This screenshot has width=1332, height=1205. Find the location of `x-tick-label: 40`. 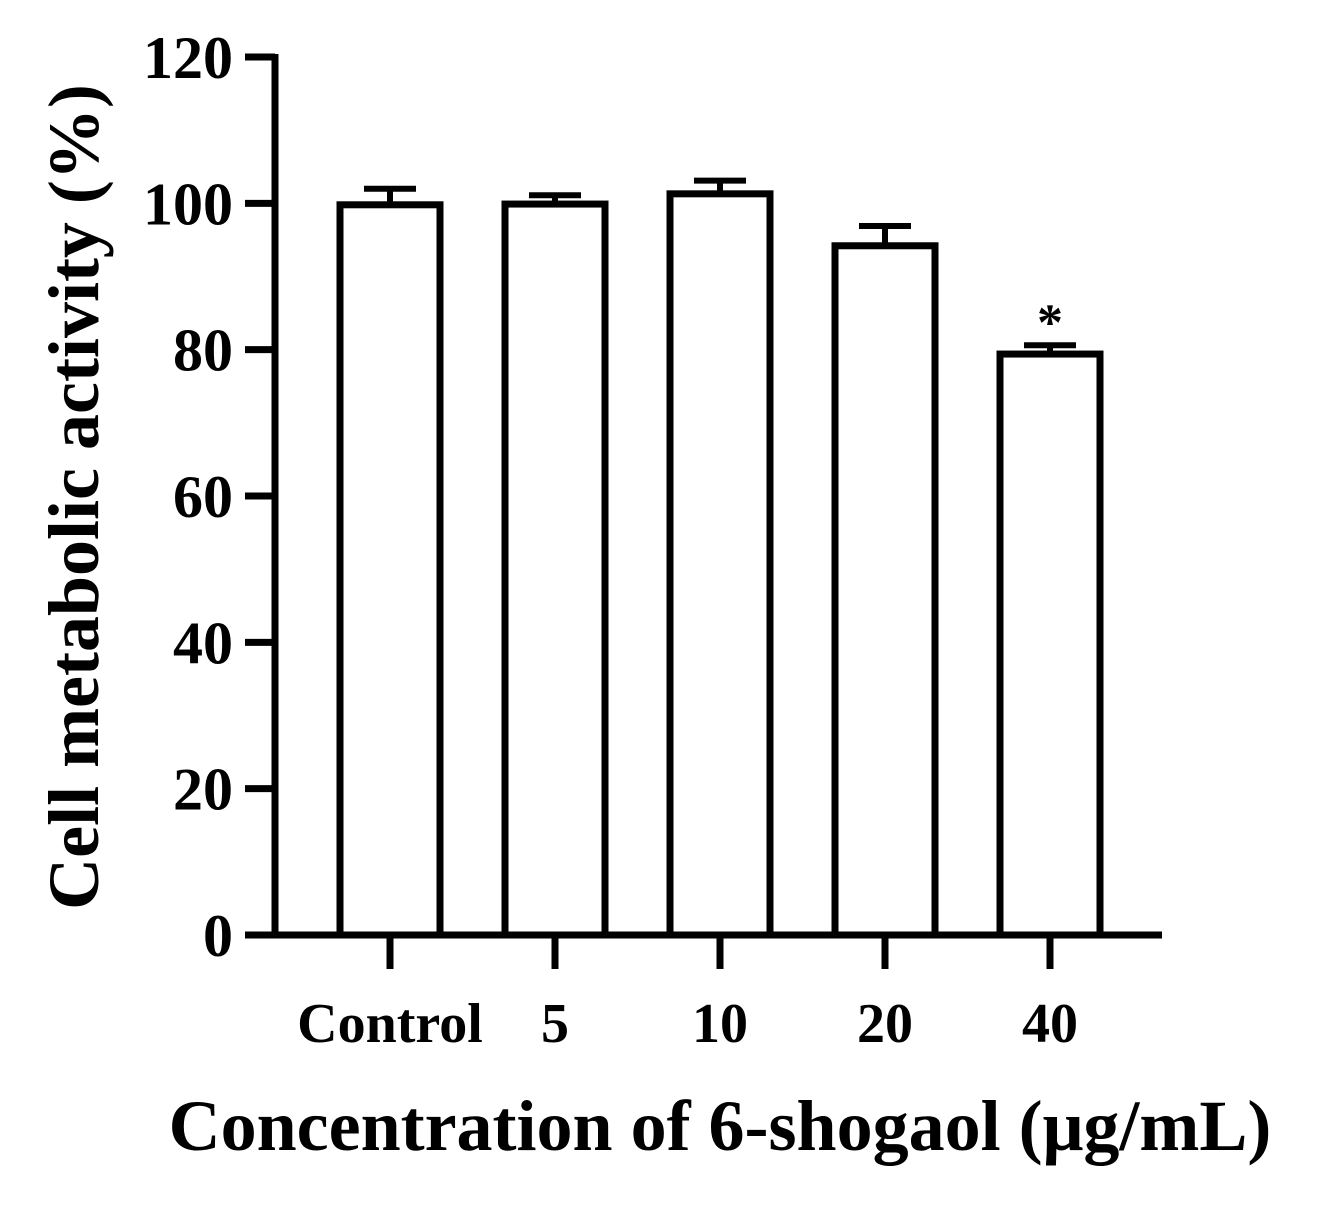

x-tick-label: 40 is located at coordinates (1050, 1024).